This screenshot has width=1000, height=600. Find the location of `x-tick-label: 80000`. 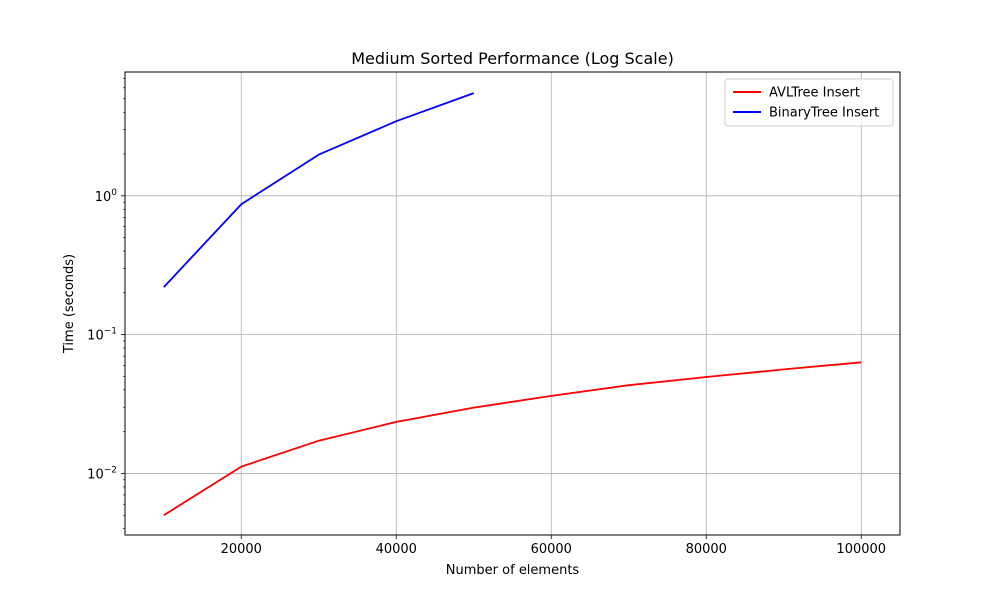

x-tick-label: 80000 is located at coordinates (706, 549).